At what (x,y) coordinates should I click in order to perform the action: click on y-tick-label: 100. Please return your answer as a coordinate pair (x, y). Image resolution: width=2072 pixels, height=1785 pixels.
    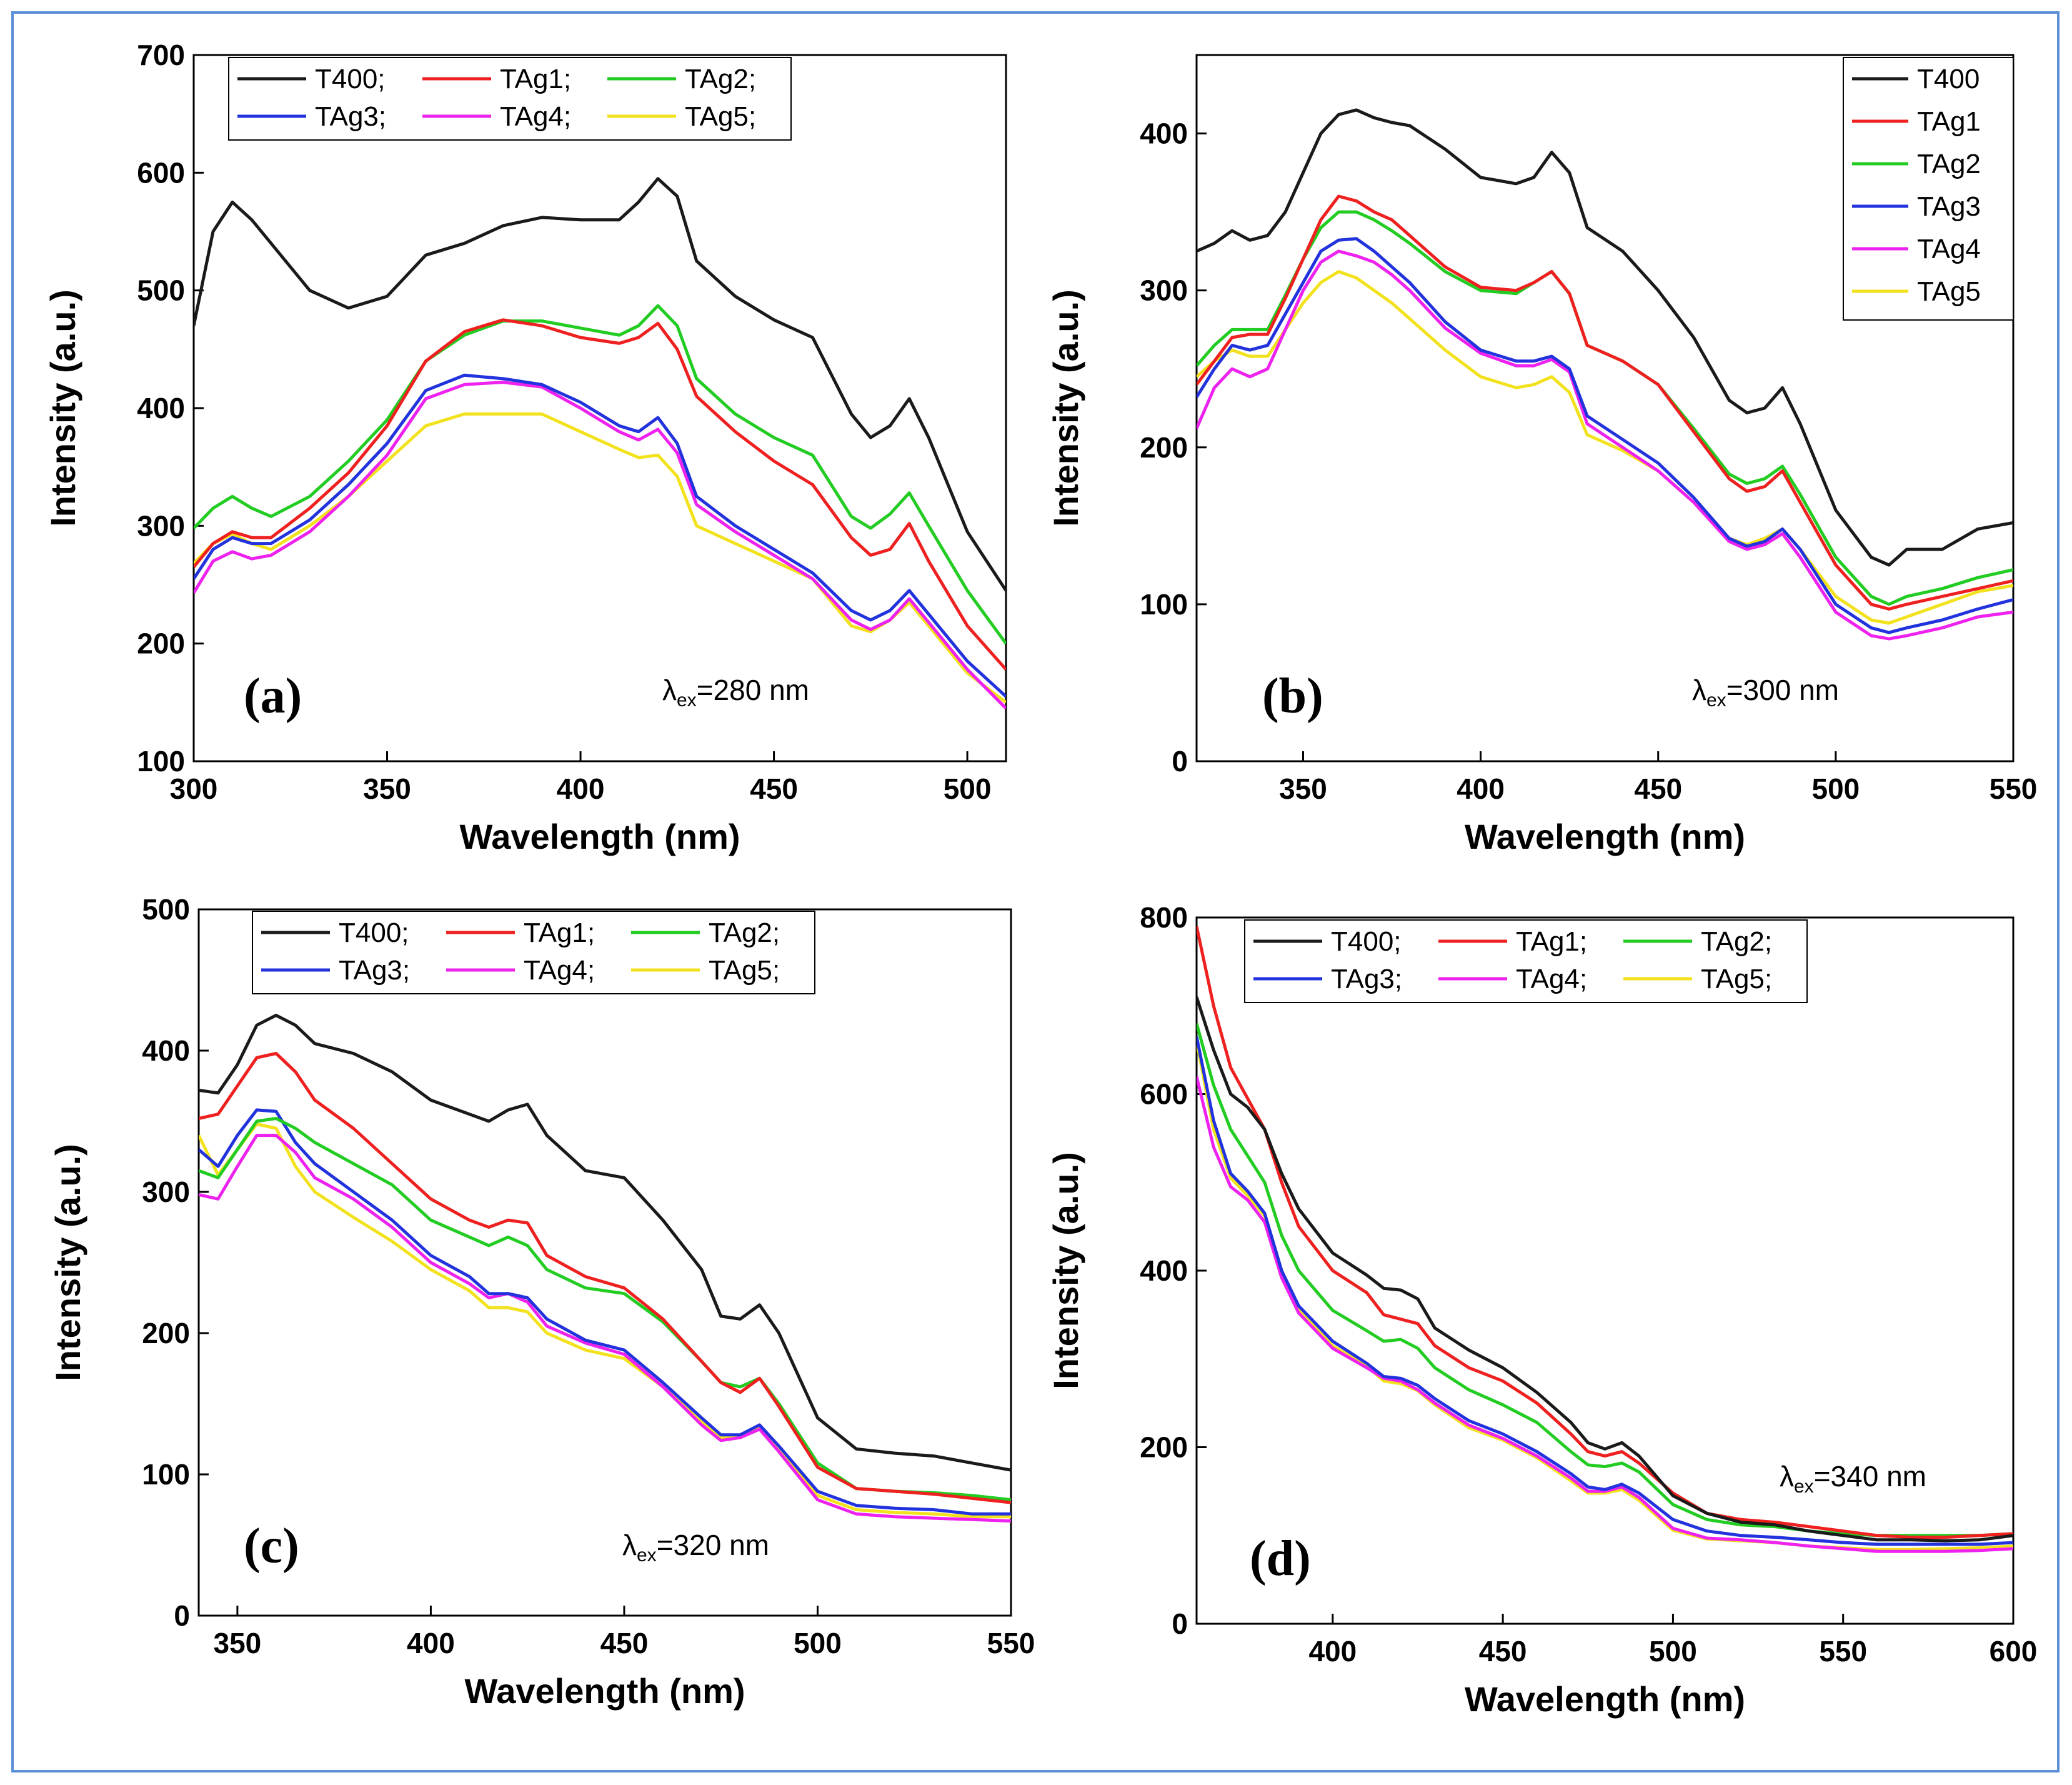
    Looking at the image, I should click on (161, 761).